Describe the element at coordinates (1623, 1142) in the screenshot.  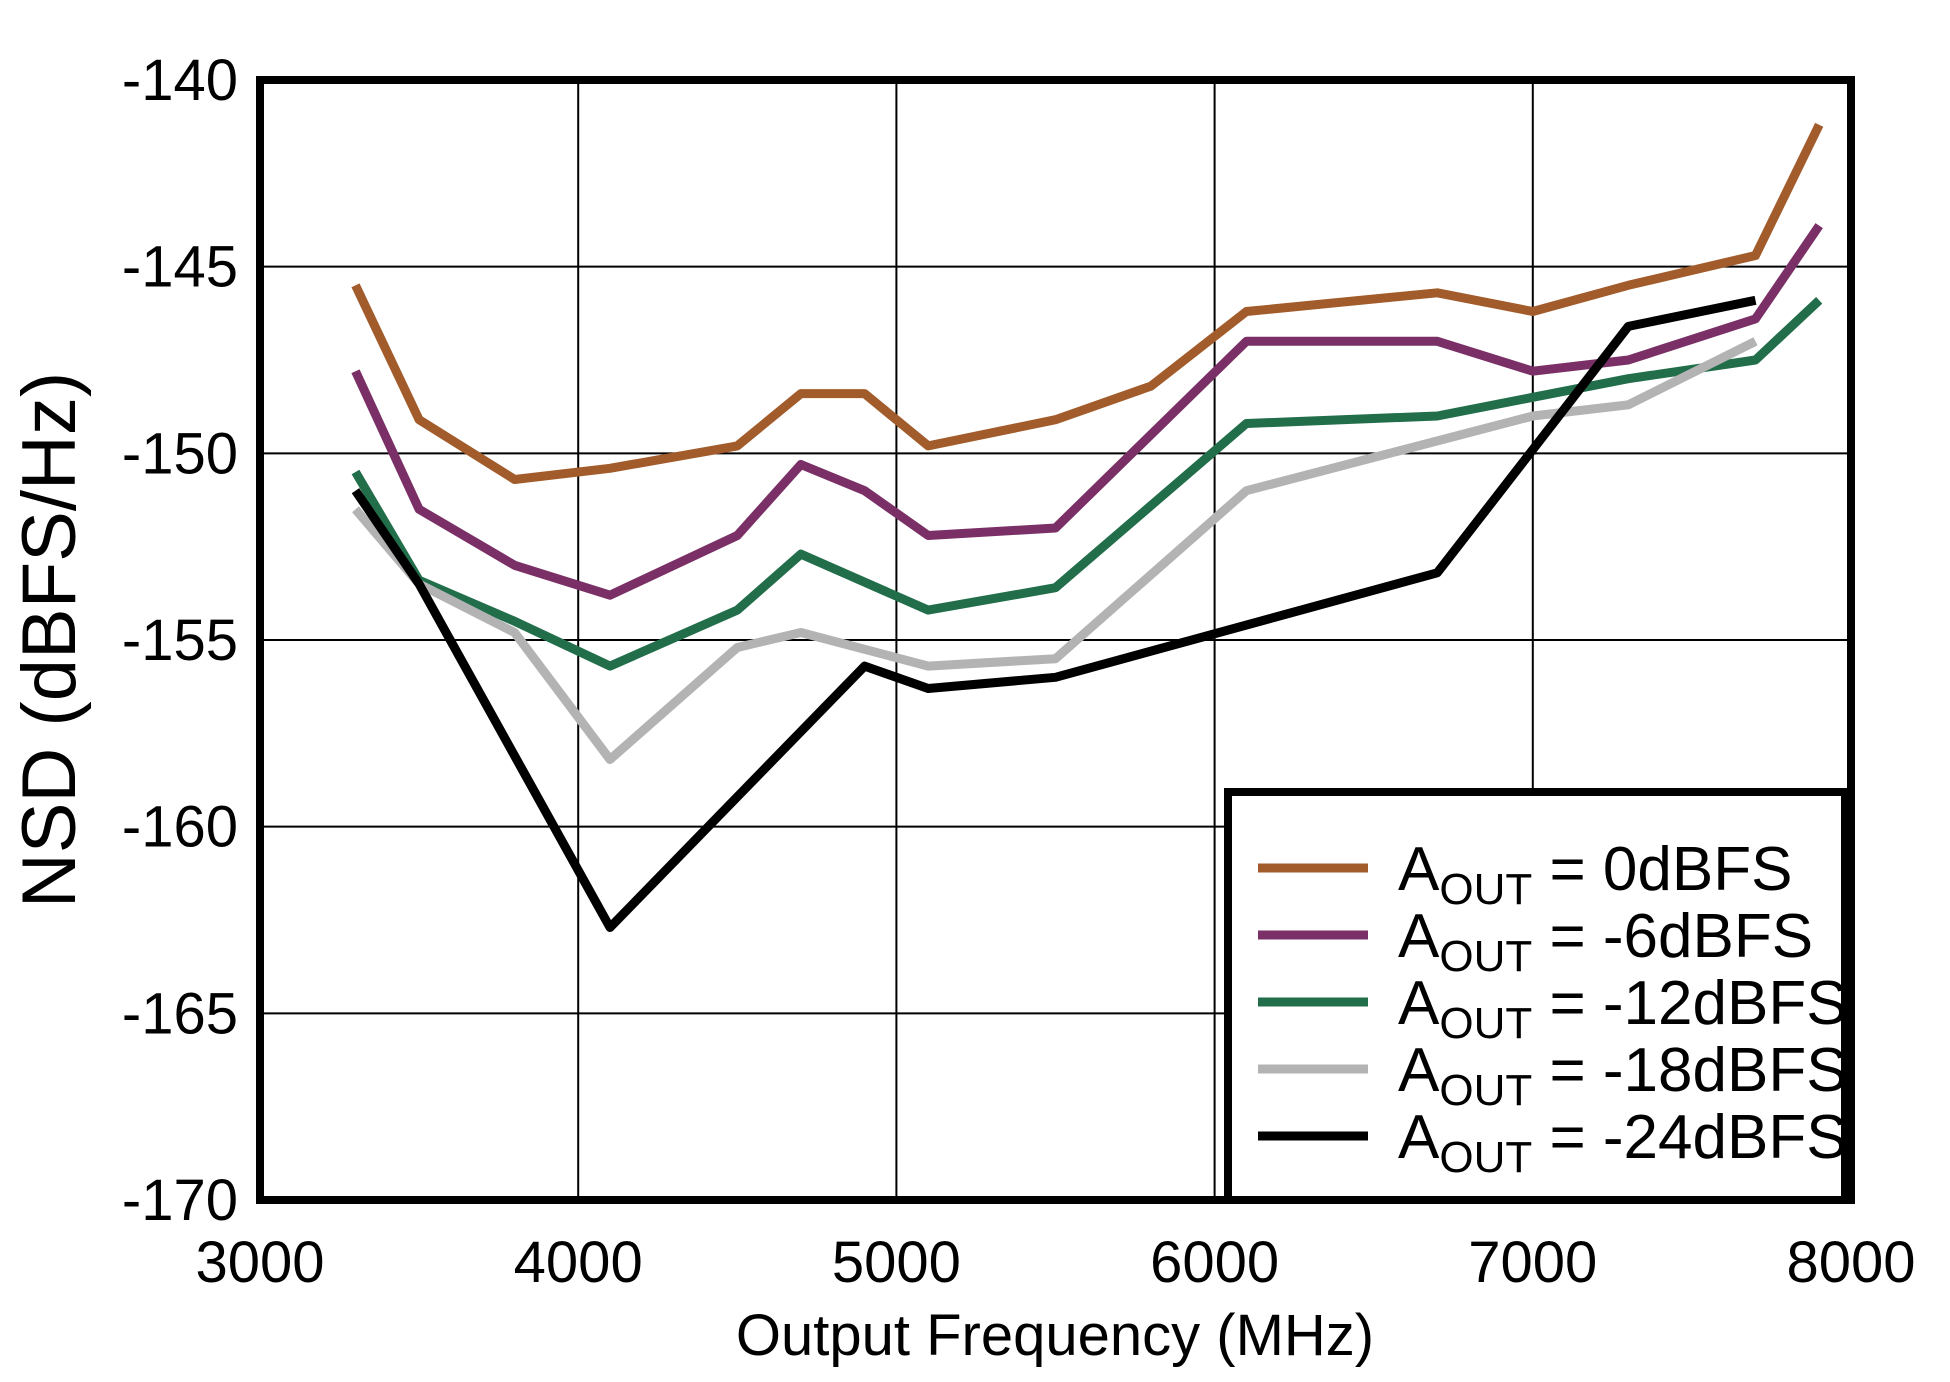
I see `legend-label: AOUT = -24dBFS` at that location.